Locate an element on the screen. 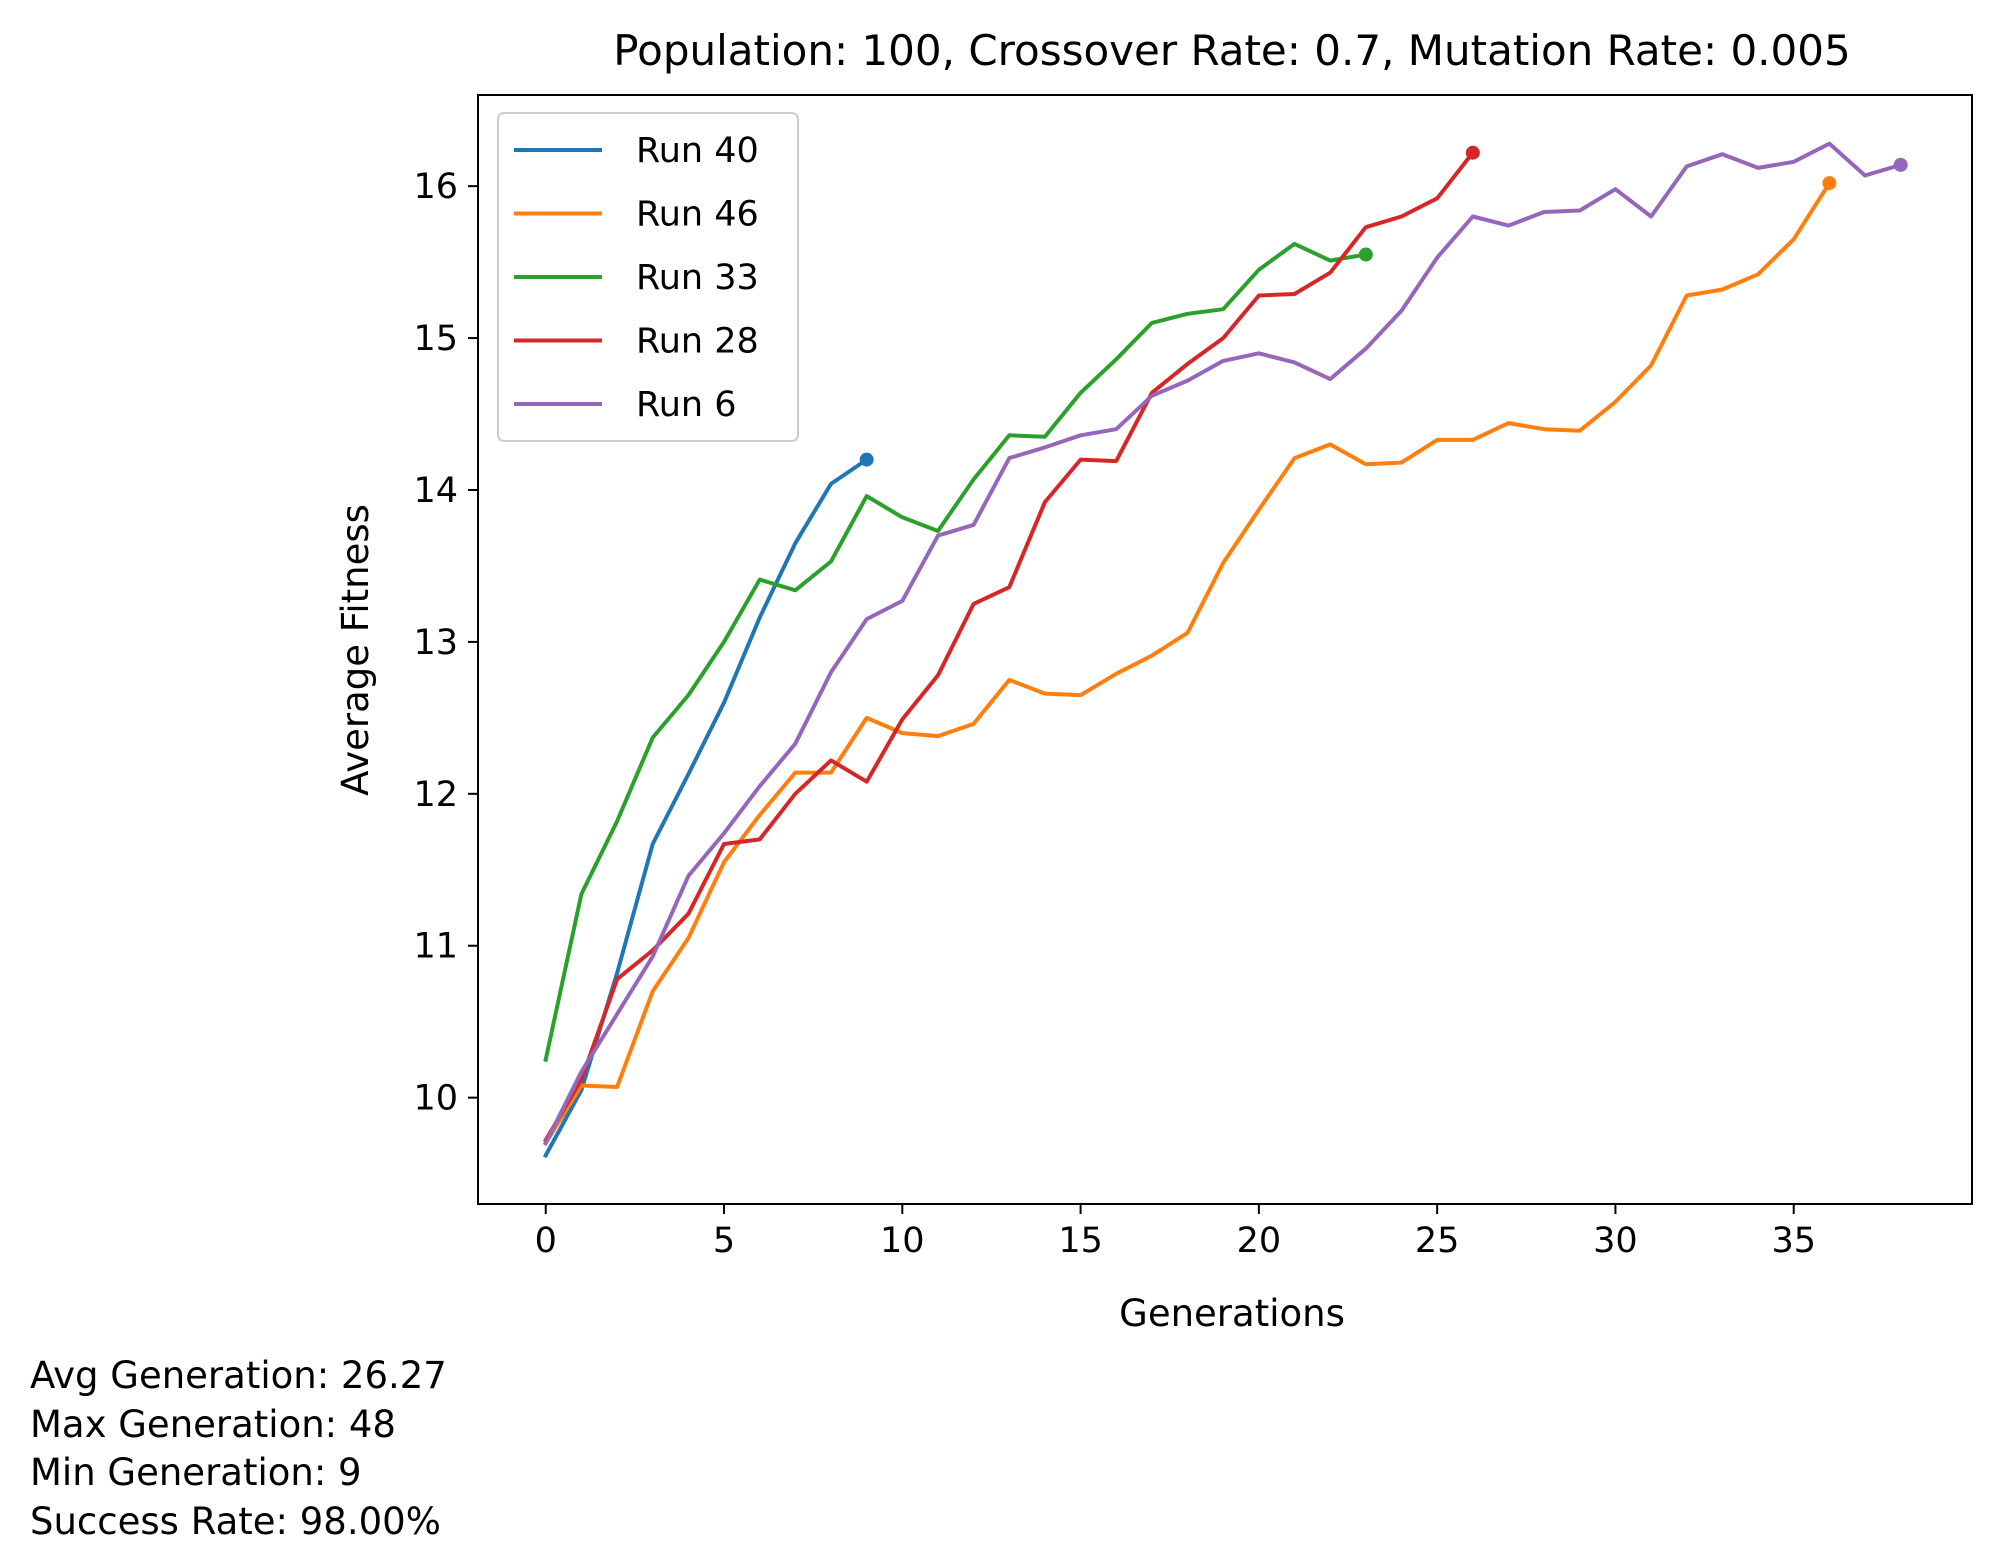 The width and height of the screenshot is (1994, 1564). x-tick-label: 10 is located at coordinates (902, 1241).